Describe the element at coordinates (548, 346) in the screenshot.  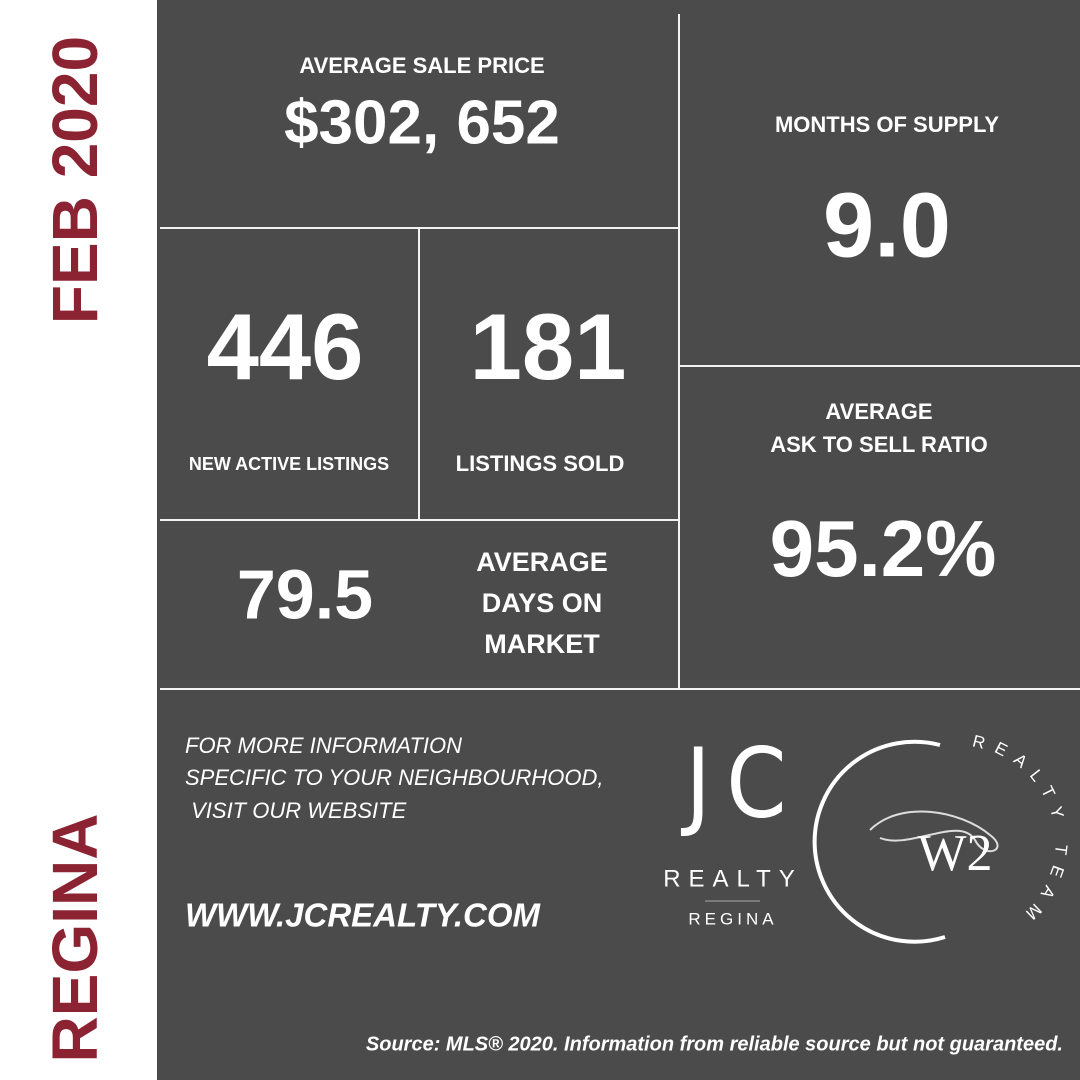
I see `stat-value: 181` at that location.